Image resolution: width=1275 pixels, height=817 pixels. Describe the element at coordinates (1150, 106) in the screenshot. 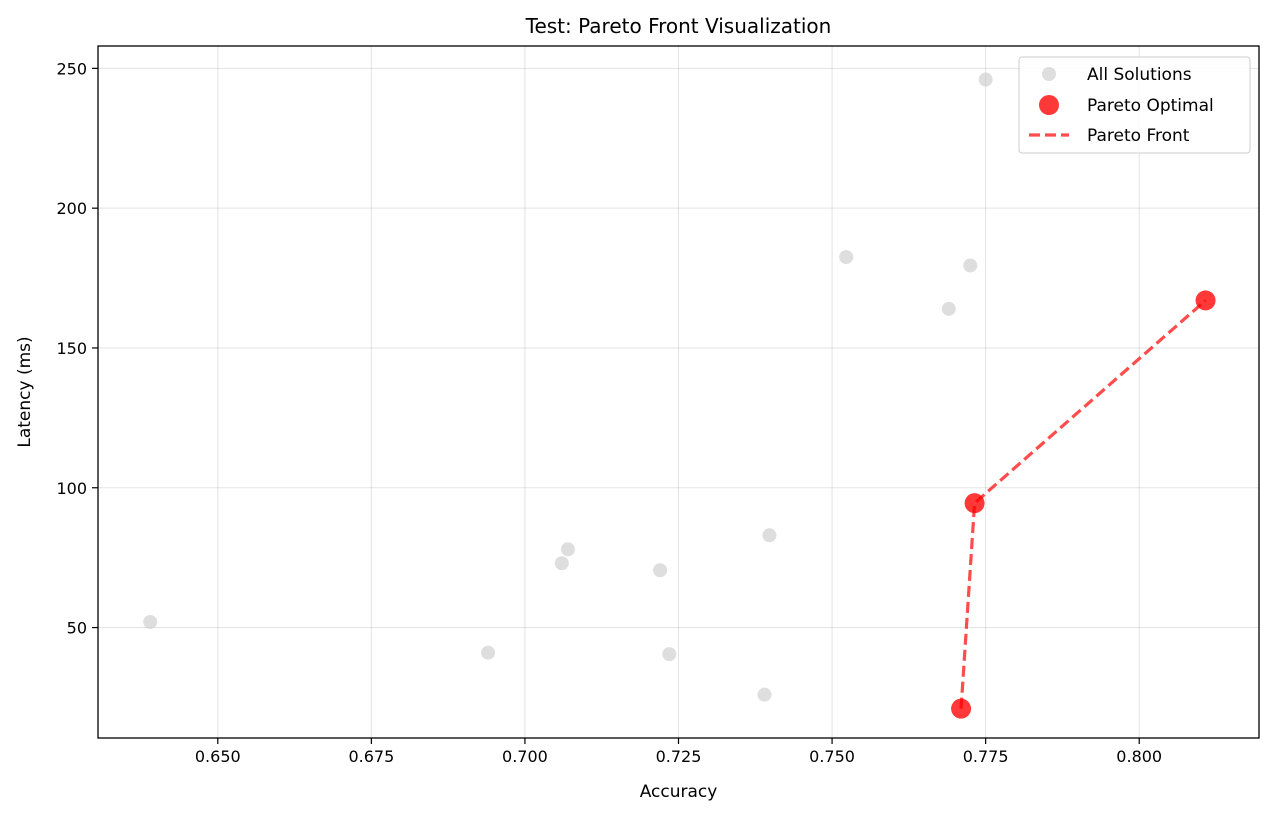

I see `legend-label-pareto-optimal: Pareto Optimal` at that location.